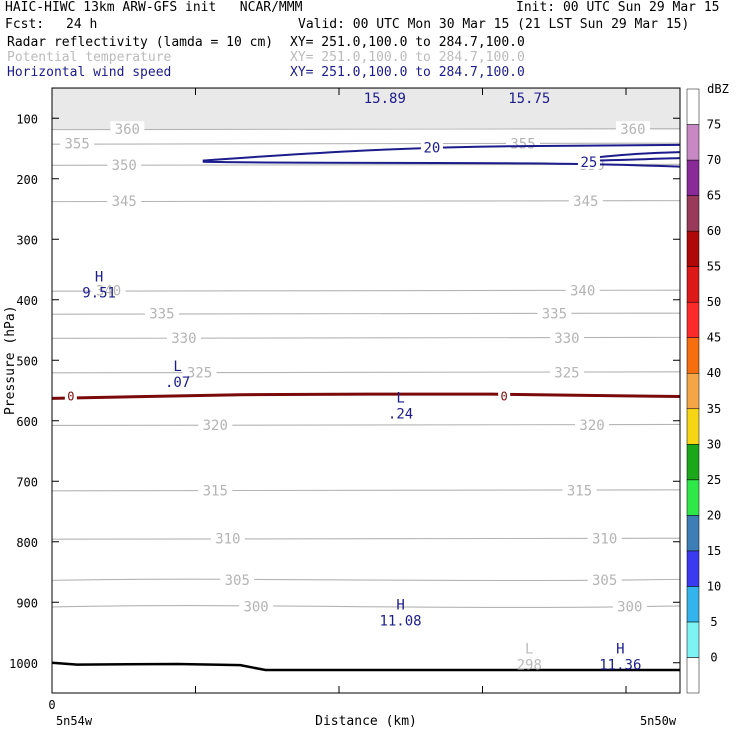 This screenshot has height=740, width=740. Describe the element at coordinates (714, 444) in the screenshot. I see `colorbar-tick-label: 30` at that location.